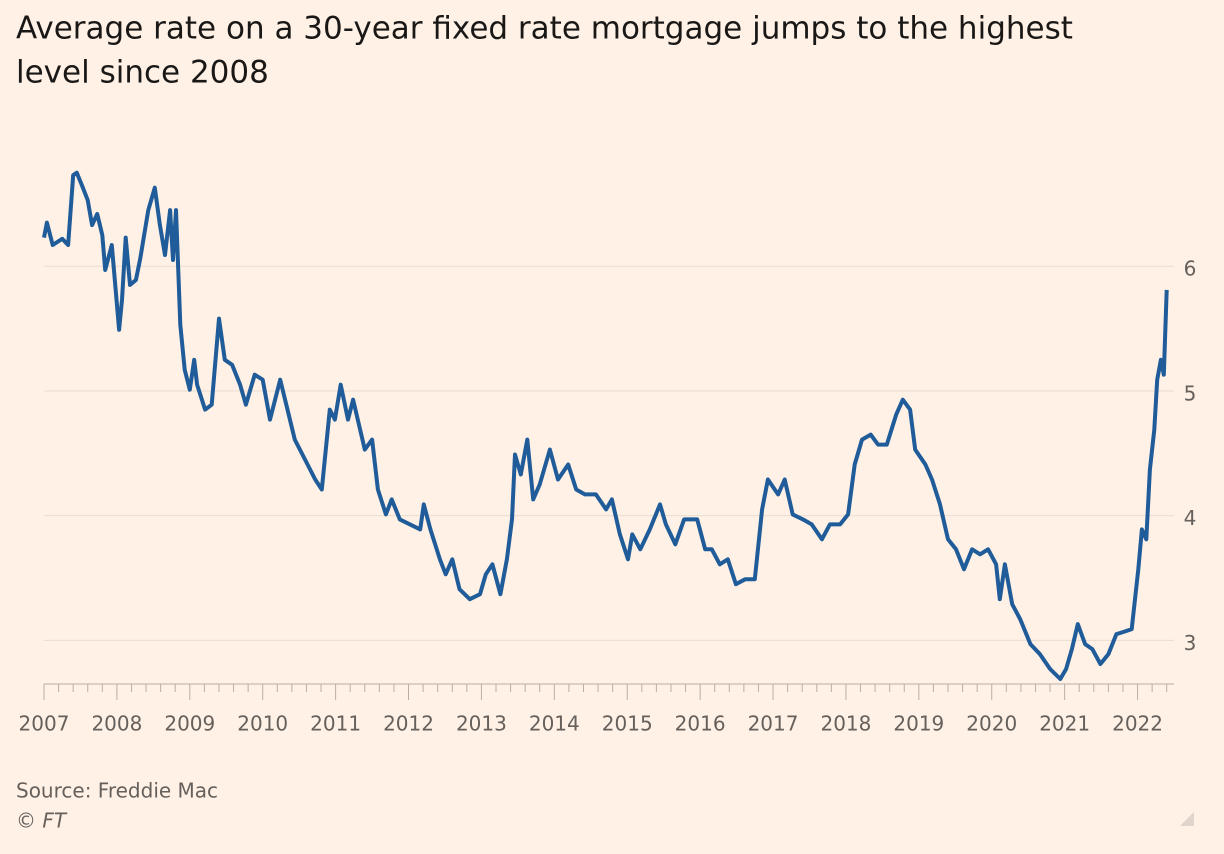 This screenshot has width=1224, height=854. I want to click on x-tick-label: 2009, so click(189, 724).